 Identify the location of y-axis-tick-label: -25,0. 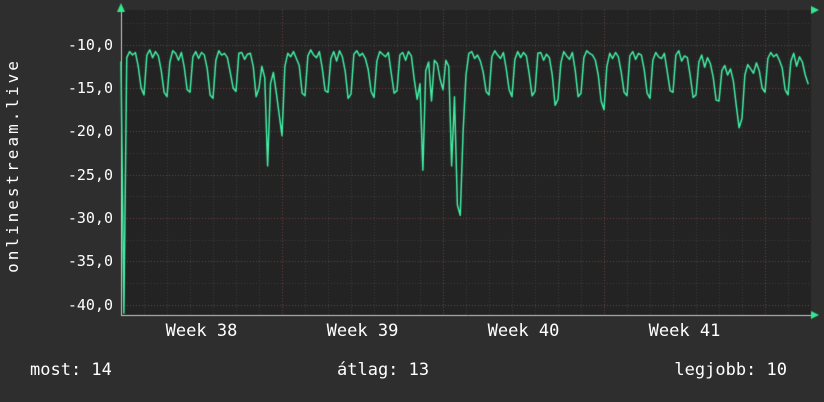
(90, 174).